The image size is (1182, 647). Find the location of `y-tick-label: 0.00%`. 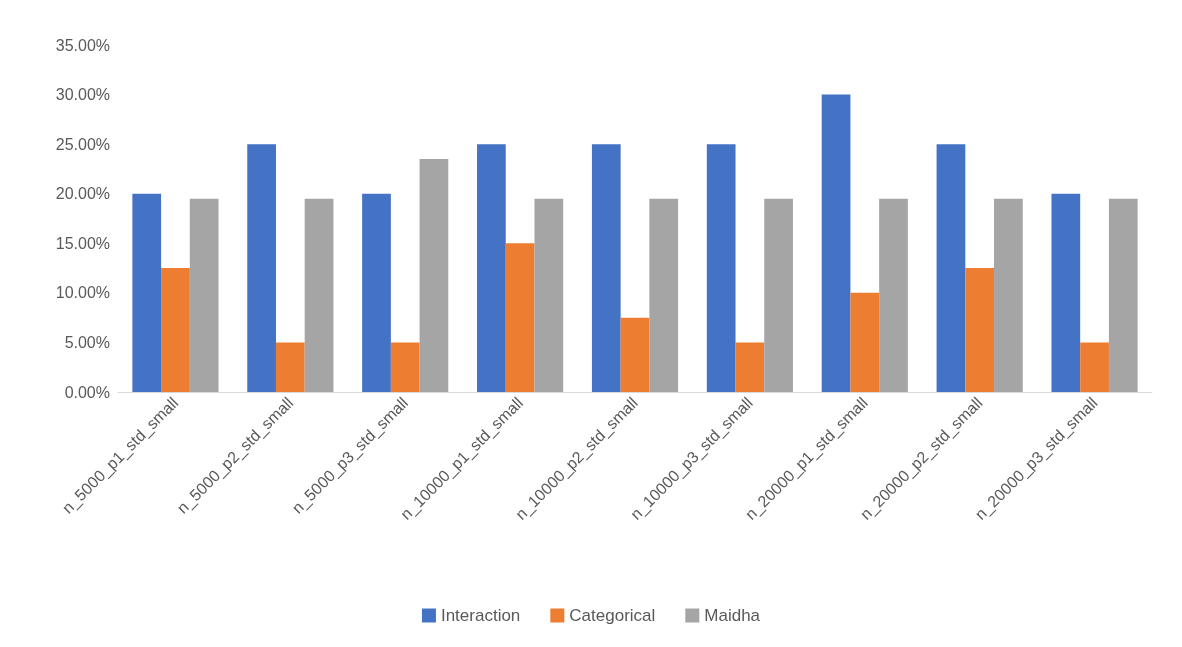

y-tick-label: 0.00% is located at coordinates (87, 392).